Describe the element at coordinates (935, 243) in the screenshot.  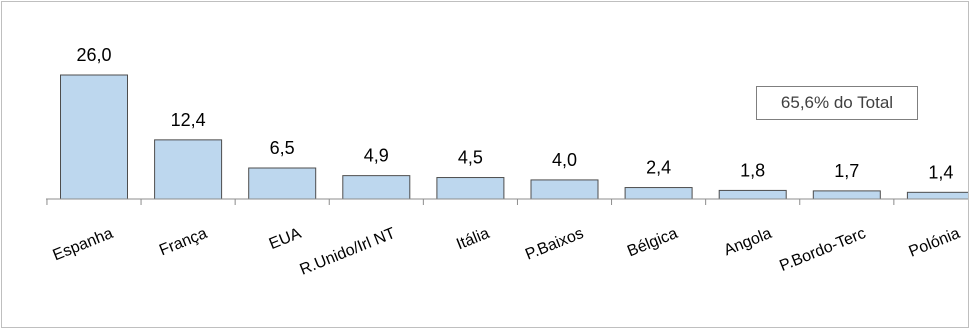
I see `category-label-10: Polónia` at that location.